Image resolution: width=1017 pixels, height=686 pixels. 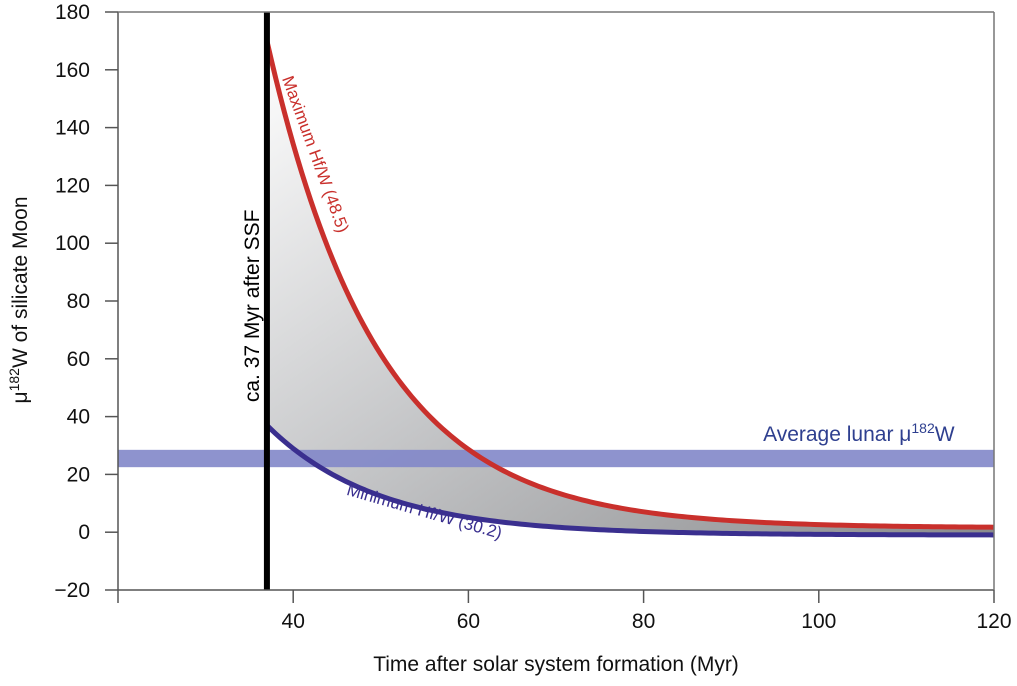 What do you see at coordinates (72, 12) in the screenshot?
I see `y-tick-label: 180` at bounding box center [72, 12].